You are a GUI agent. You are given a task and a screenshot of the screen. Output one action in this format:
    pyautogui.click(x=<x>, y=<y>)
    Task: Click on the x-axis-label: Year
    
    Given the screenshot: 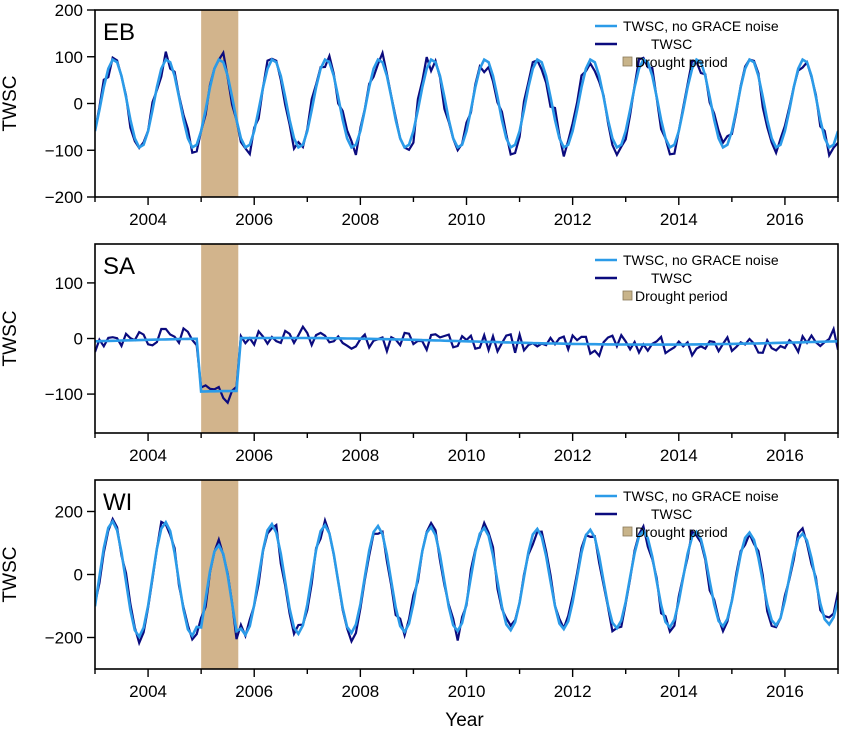 What is the action you would take?
    pyautogui.click(x=464, y=720)
    